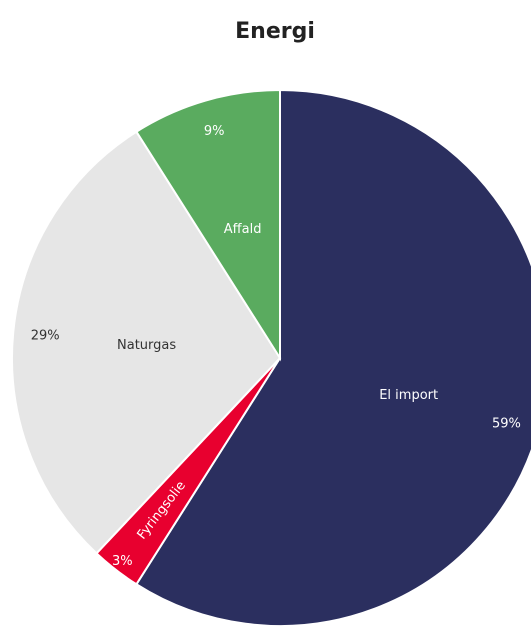 The height and width of the screenshot is (626, 531). What do you see at coordinates (214, 131) in the screenshot?
I see `value-label: 9%` at bounding box center [214, 131].